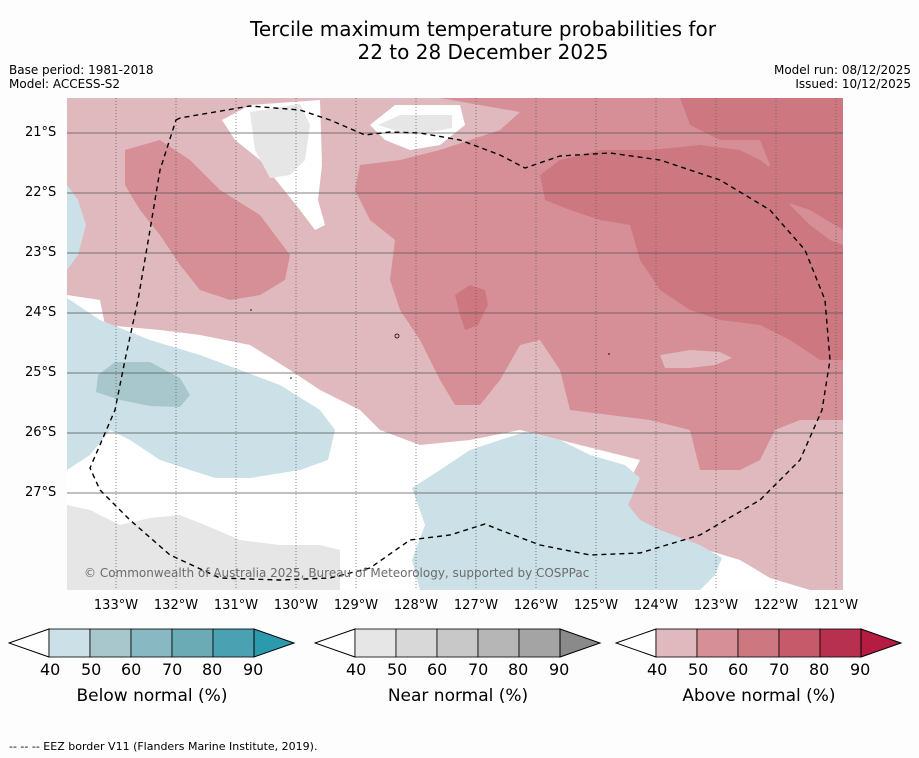  I want to click on lon-label: 124°W, so click(656, 605).